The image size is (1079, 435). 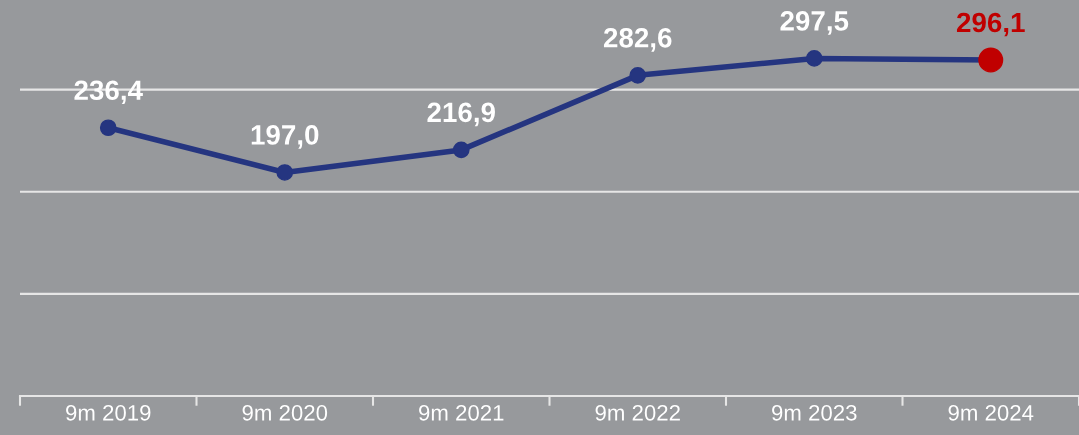 What do you see at coordinates (461, 412) in the screenshot?
I see `x-tick-label: 9m 2021` at bounding box center [461, 412].